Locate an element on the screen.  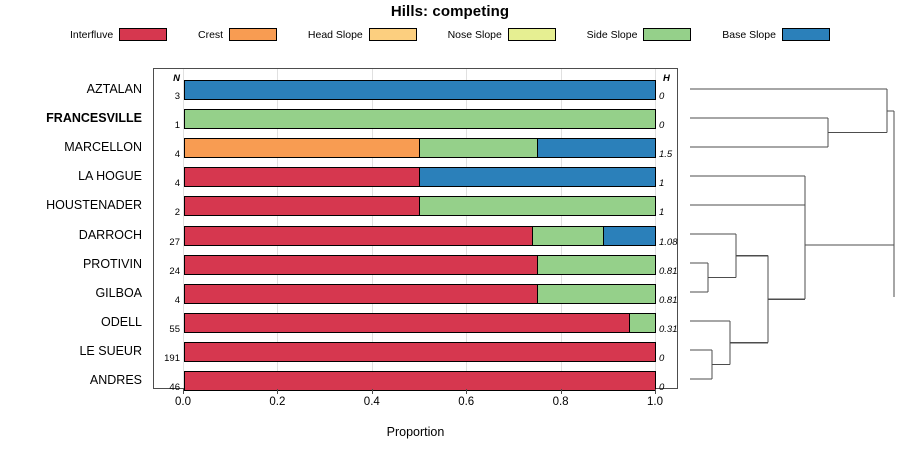
y-axis-label: PROTIVIN is located at coordinates (112, 263).